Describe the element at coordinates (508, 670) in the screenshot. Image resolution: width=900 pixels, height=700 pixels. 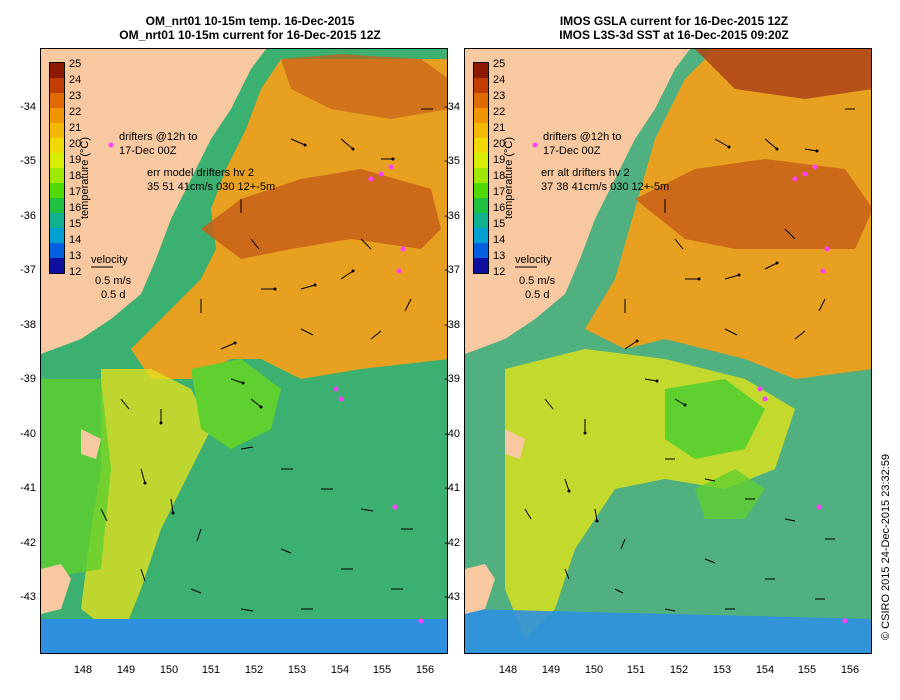
I see `lon-tick-label: 148` at that location.